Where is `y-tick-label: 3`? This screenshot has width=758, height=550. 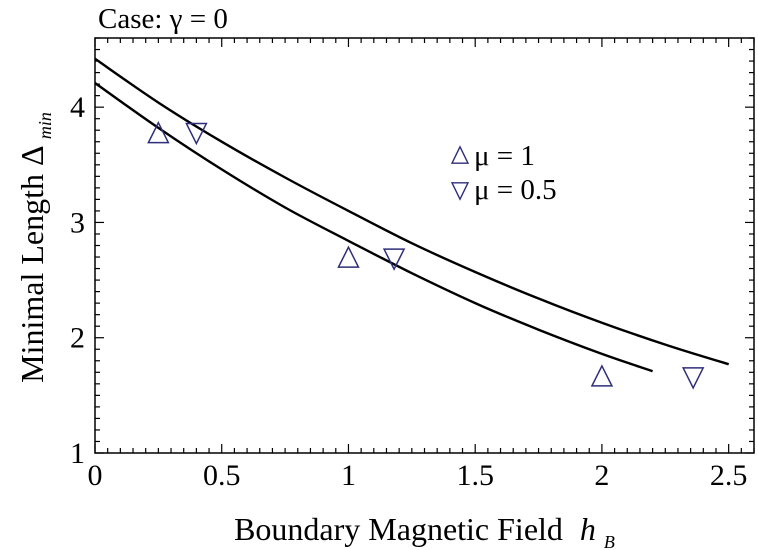 y-tick-label: 3 is located at coordinates (77, 222).